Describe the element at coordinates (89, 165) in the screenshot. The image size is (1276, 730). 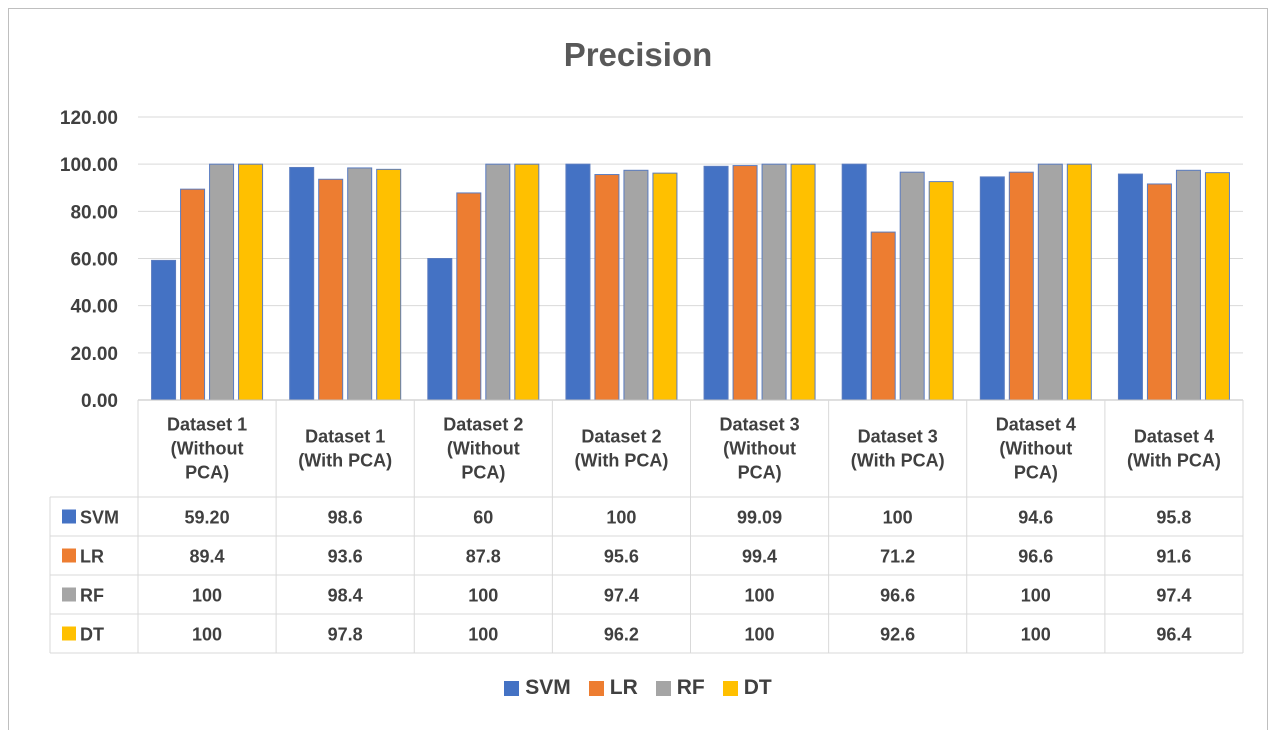
I see `y-tick-label: 100.00` at that location.